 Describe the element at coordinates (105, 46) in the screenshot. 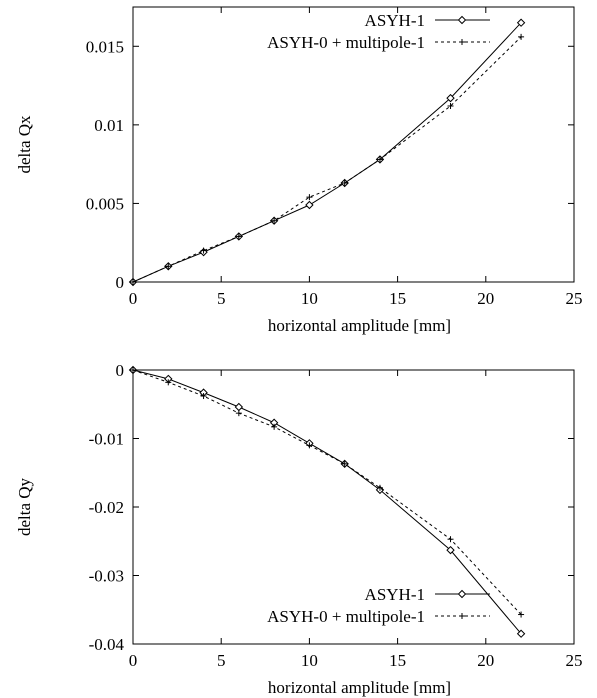

I see `y-tick-label: 0.015` at that location.